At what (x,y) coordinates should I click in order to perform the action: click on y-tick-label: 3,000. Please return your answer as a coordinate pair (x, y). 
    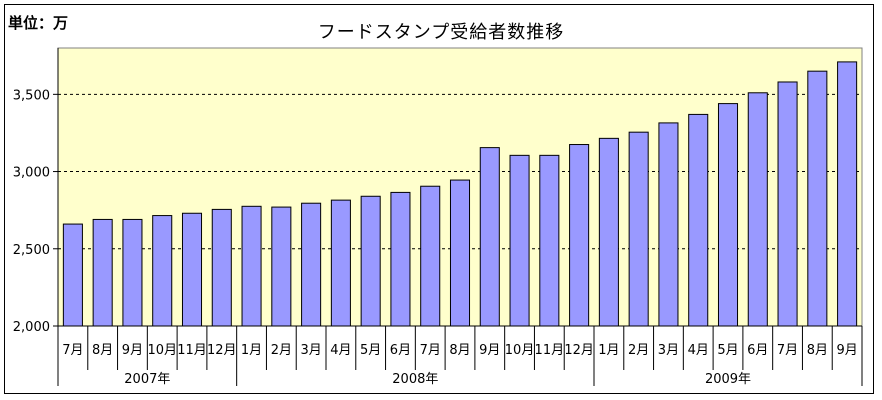
    Looking at the image, I should click on (31, 173).